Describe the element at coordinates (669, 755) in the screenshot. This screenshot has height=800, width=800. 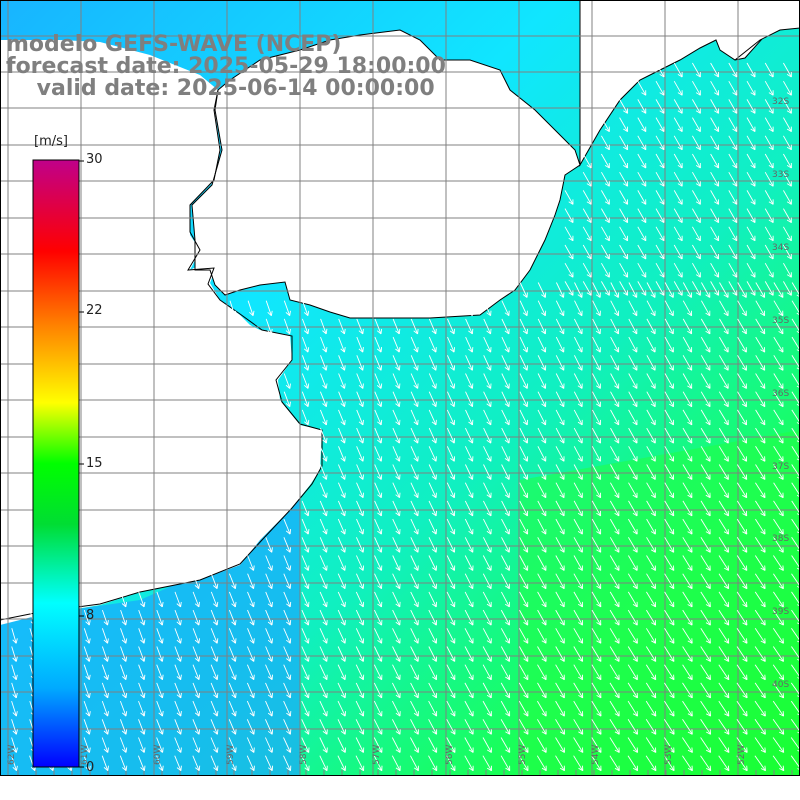
I see `lon-label: 53W` at that location.